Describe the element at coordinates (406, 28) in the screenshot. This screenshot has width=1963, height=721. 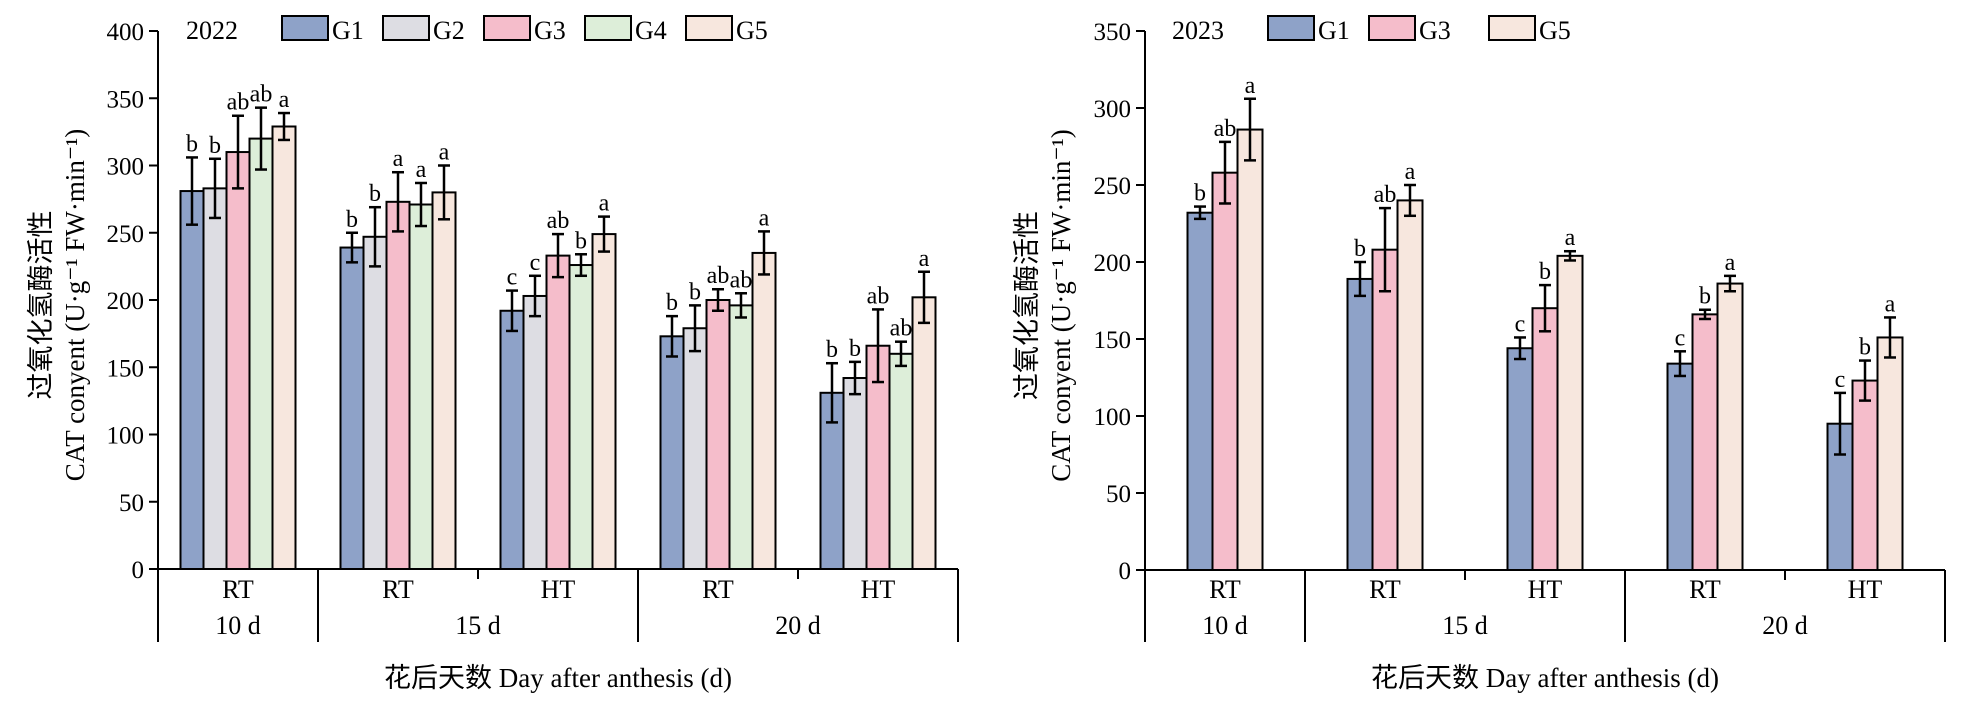
I see `legend-swatch-g2` at that location.